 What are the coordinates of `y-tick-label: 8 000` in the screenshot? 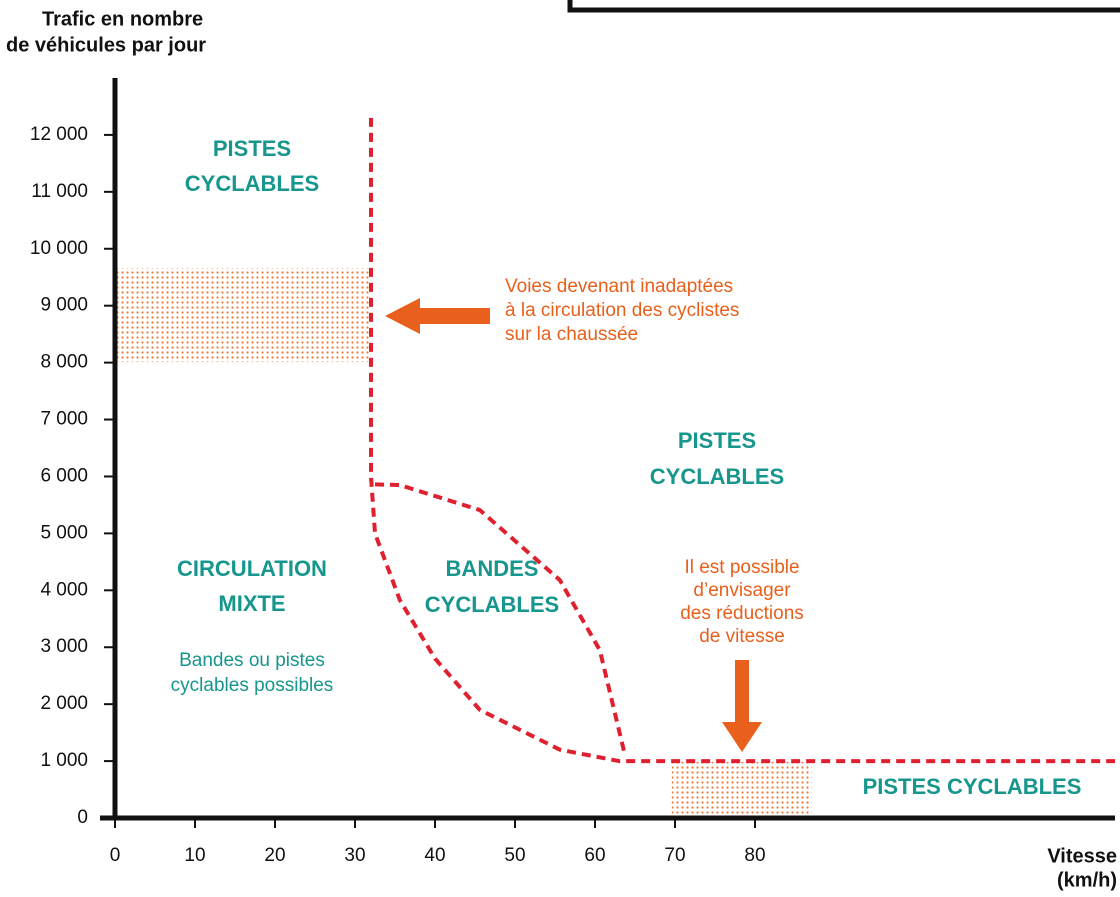 It's located at (64, 362).